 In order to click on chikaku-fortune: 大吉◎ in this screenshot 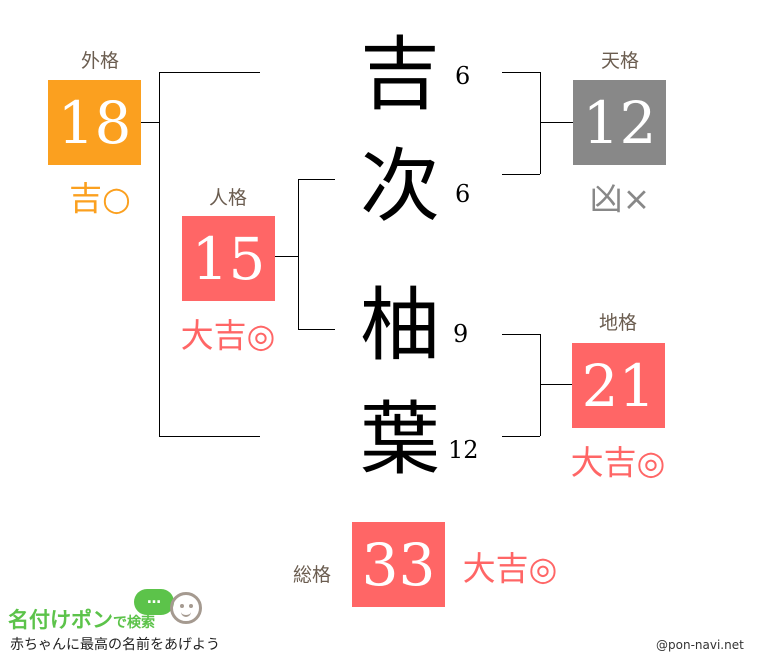, I will do `click(618, 462)`.